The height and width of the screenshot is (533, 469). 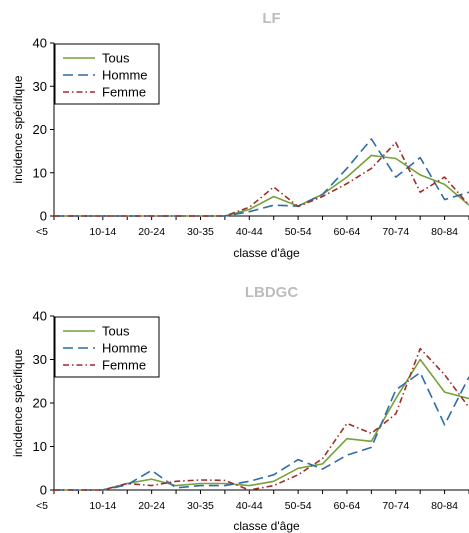 I want to click on lf-x-tick-label: <5, so click(x=42, y=232).